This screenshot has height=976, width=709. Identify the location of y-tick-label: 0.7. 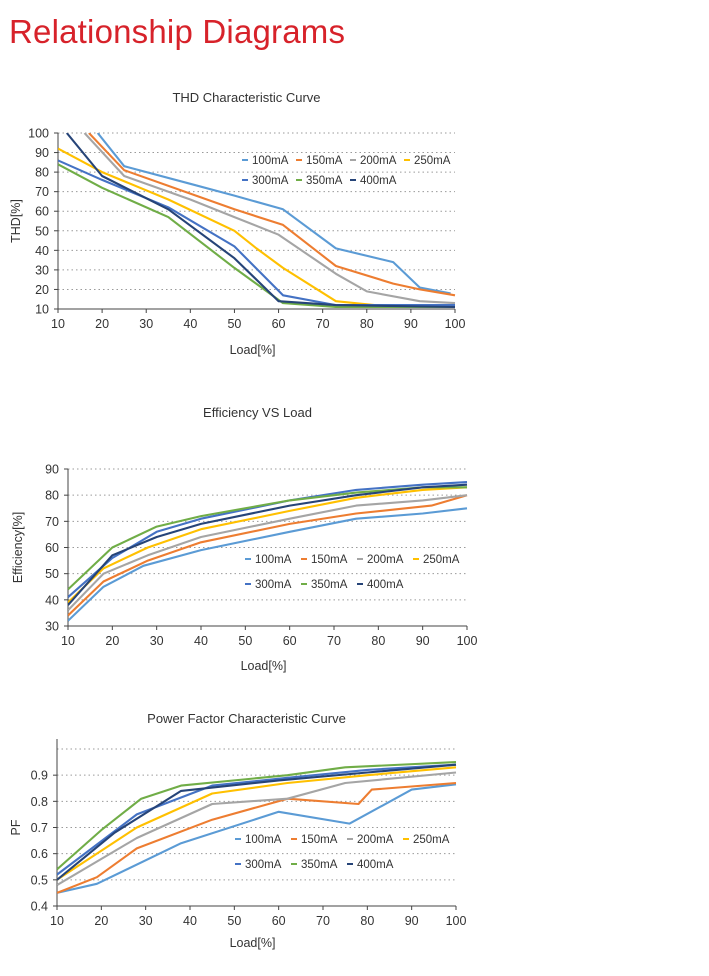
(39, 828).